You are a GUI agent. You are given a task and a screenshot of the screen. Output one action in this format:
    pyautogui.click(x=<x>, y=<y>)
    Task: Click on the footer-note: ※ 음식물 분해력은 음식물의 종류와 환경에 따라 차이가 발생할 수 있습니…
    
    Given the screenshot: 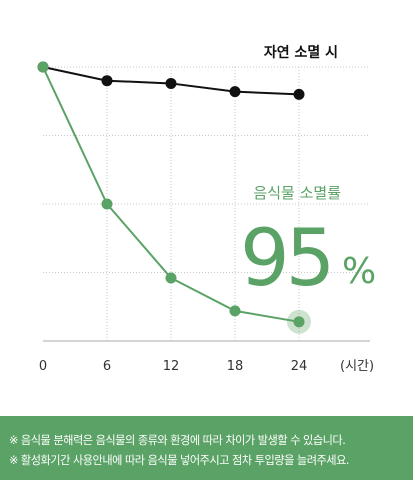 What is the action you would take?
    pyautogui.click(x=177, y=440)
    